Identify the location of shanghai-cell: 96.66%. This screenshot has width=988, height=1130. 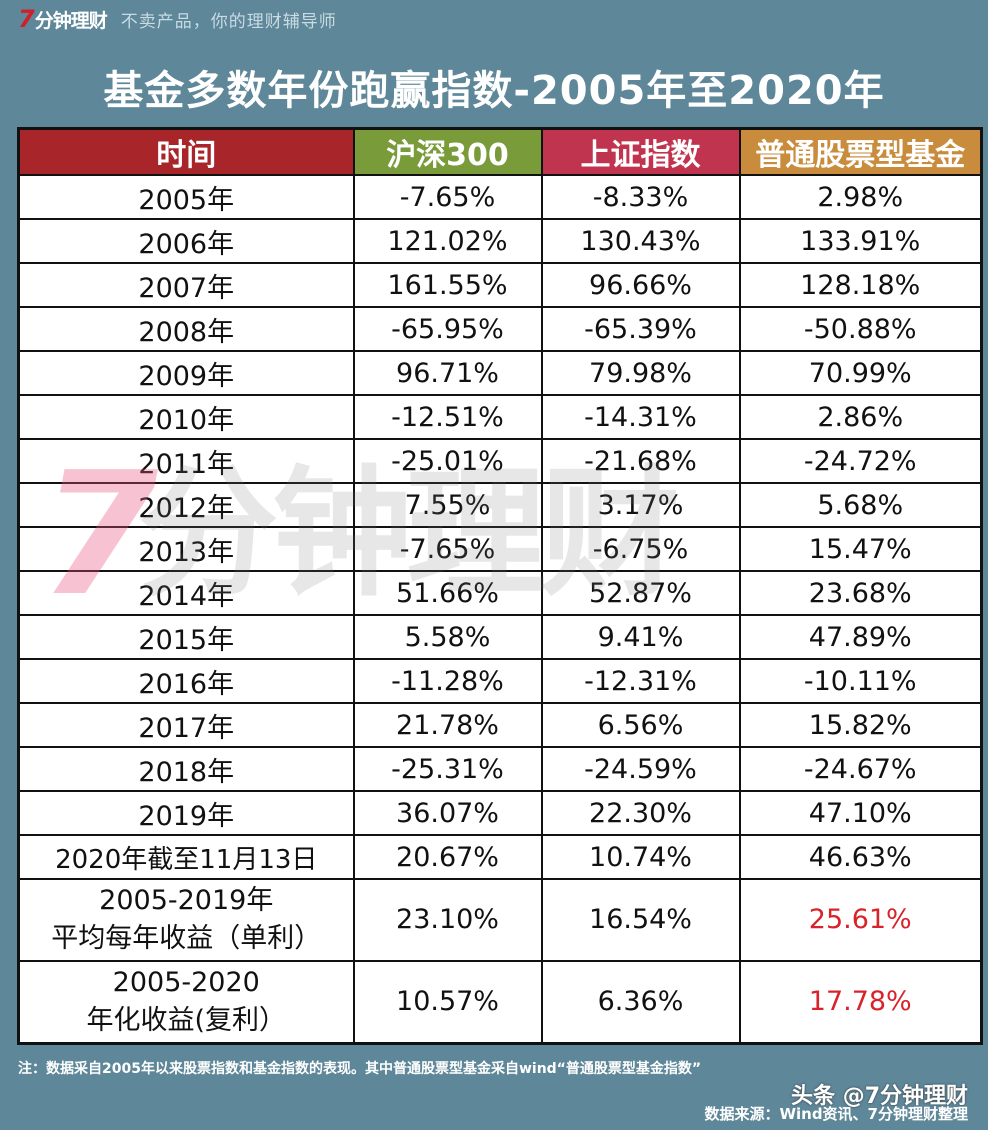
(640, 285).